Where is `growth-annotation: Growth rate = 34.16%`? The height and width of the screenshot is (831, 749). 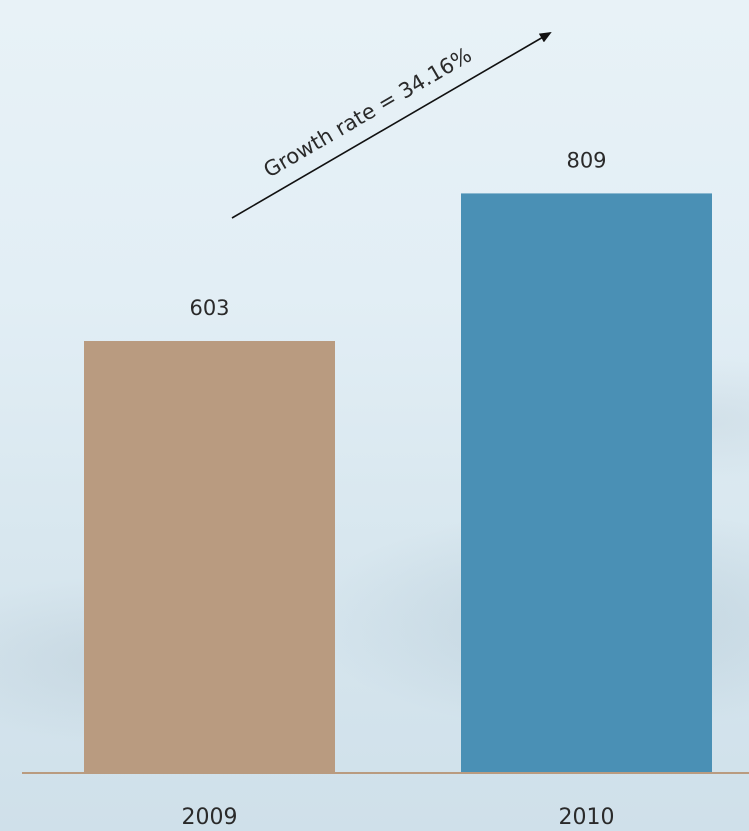 growth-annotation: Growth rate = 34.16% is located at coordinates (391, 125).